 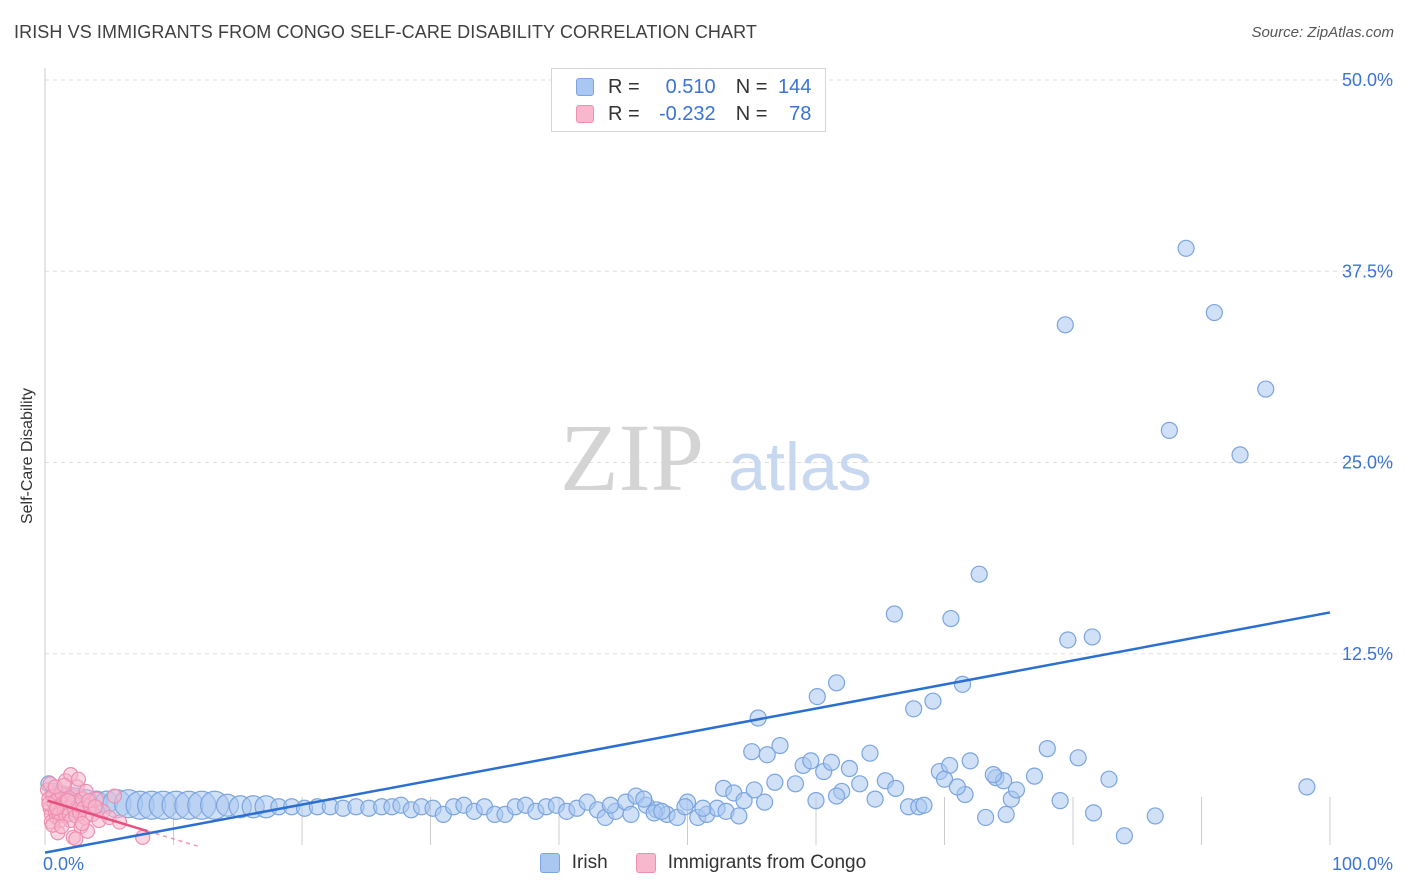 What do you see at coordinates (767, 862) in the screenshot?
I see `legend-congo-label: Immigrants from Congo` at bounding box center [767, 862].